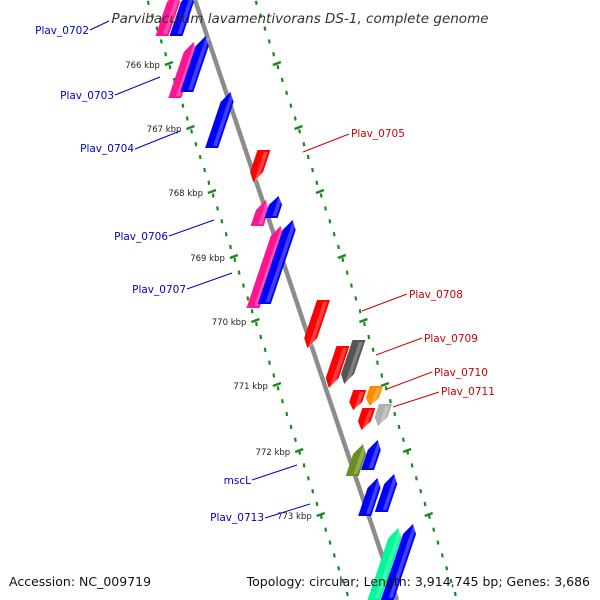 This screenshot has height=600, width=600. I want to click on gene-label: Plav_0707, so click(159, 290).